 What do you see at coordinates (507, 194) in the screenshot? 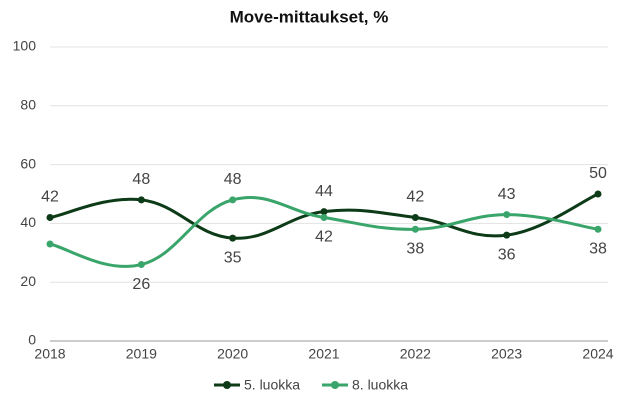
I see `data-label: 43` at bounding box center [507, 194].